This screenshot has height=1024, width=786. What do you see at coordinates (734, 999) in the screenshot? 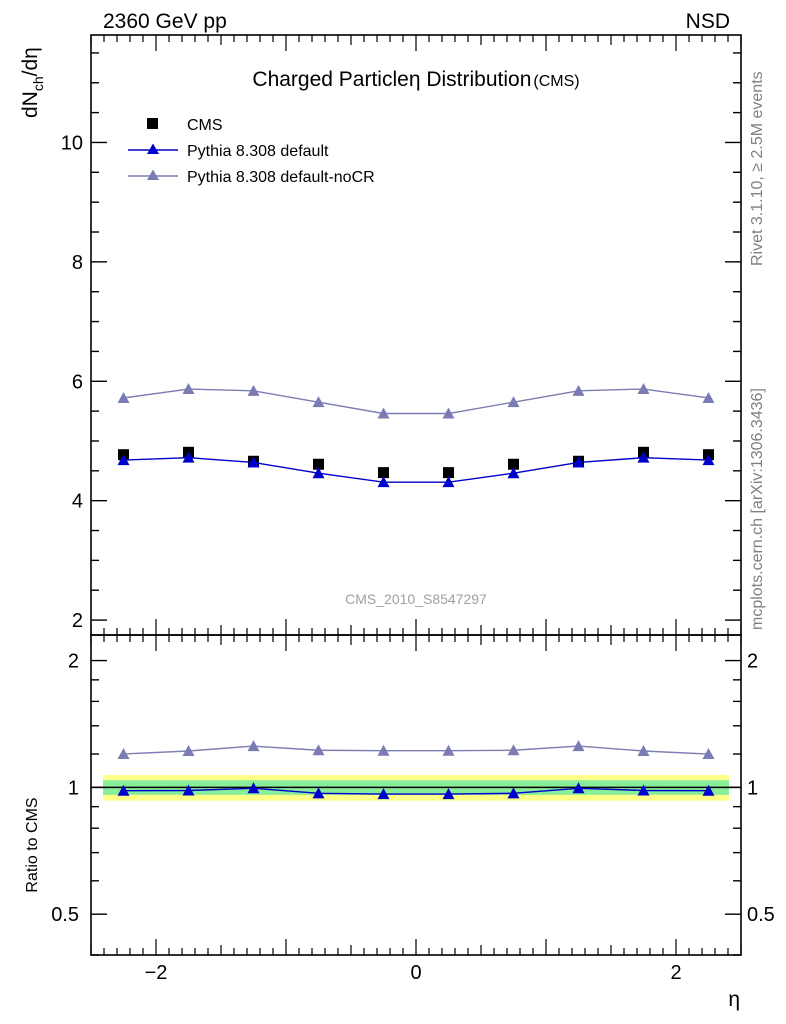
I see `x-axis-label: η` at bounding box center [734, 999].